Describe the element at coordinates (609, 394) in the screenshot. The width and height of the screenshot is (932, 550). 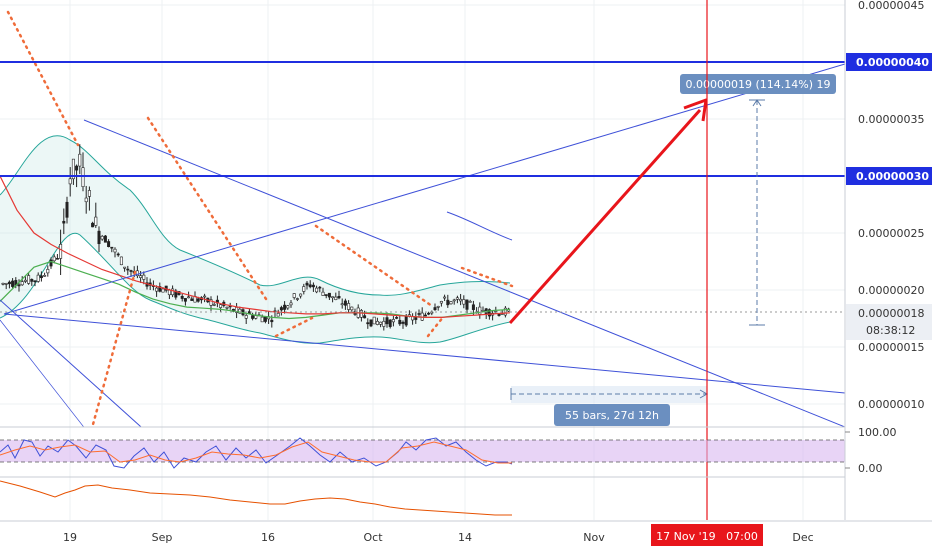
I see `bars-range-measure` at that location.